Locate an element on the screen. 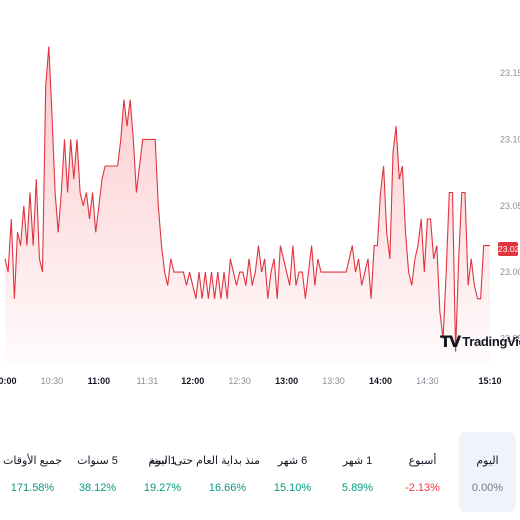 This screenshot has width=520, height=520. period-change-value: 15.10% is located at coordinates (292, 488).